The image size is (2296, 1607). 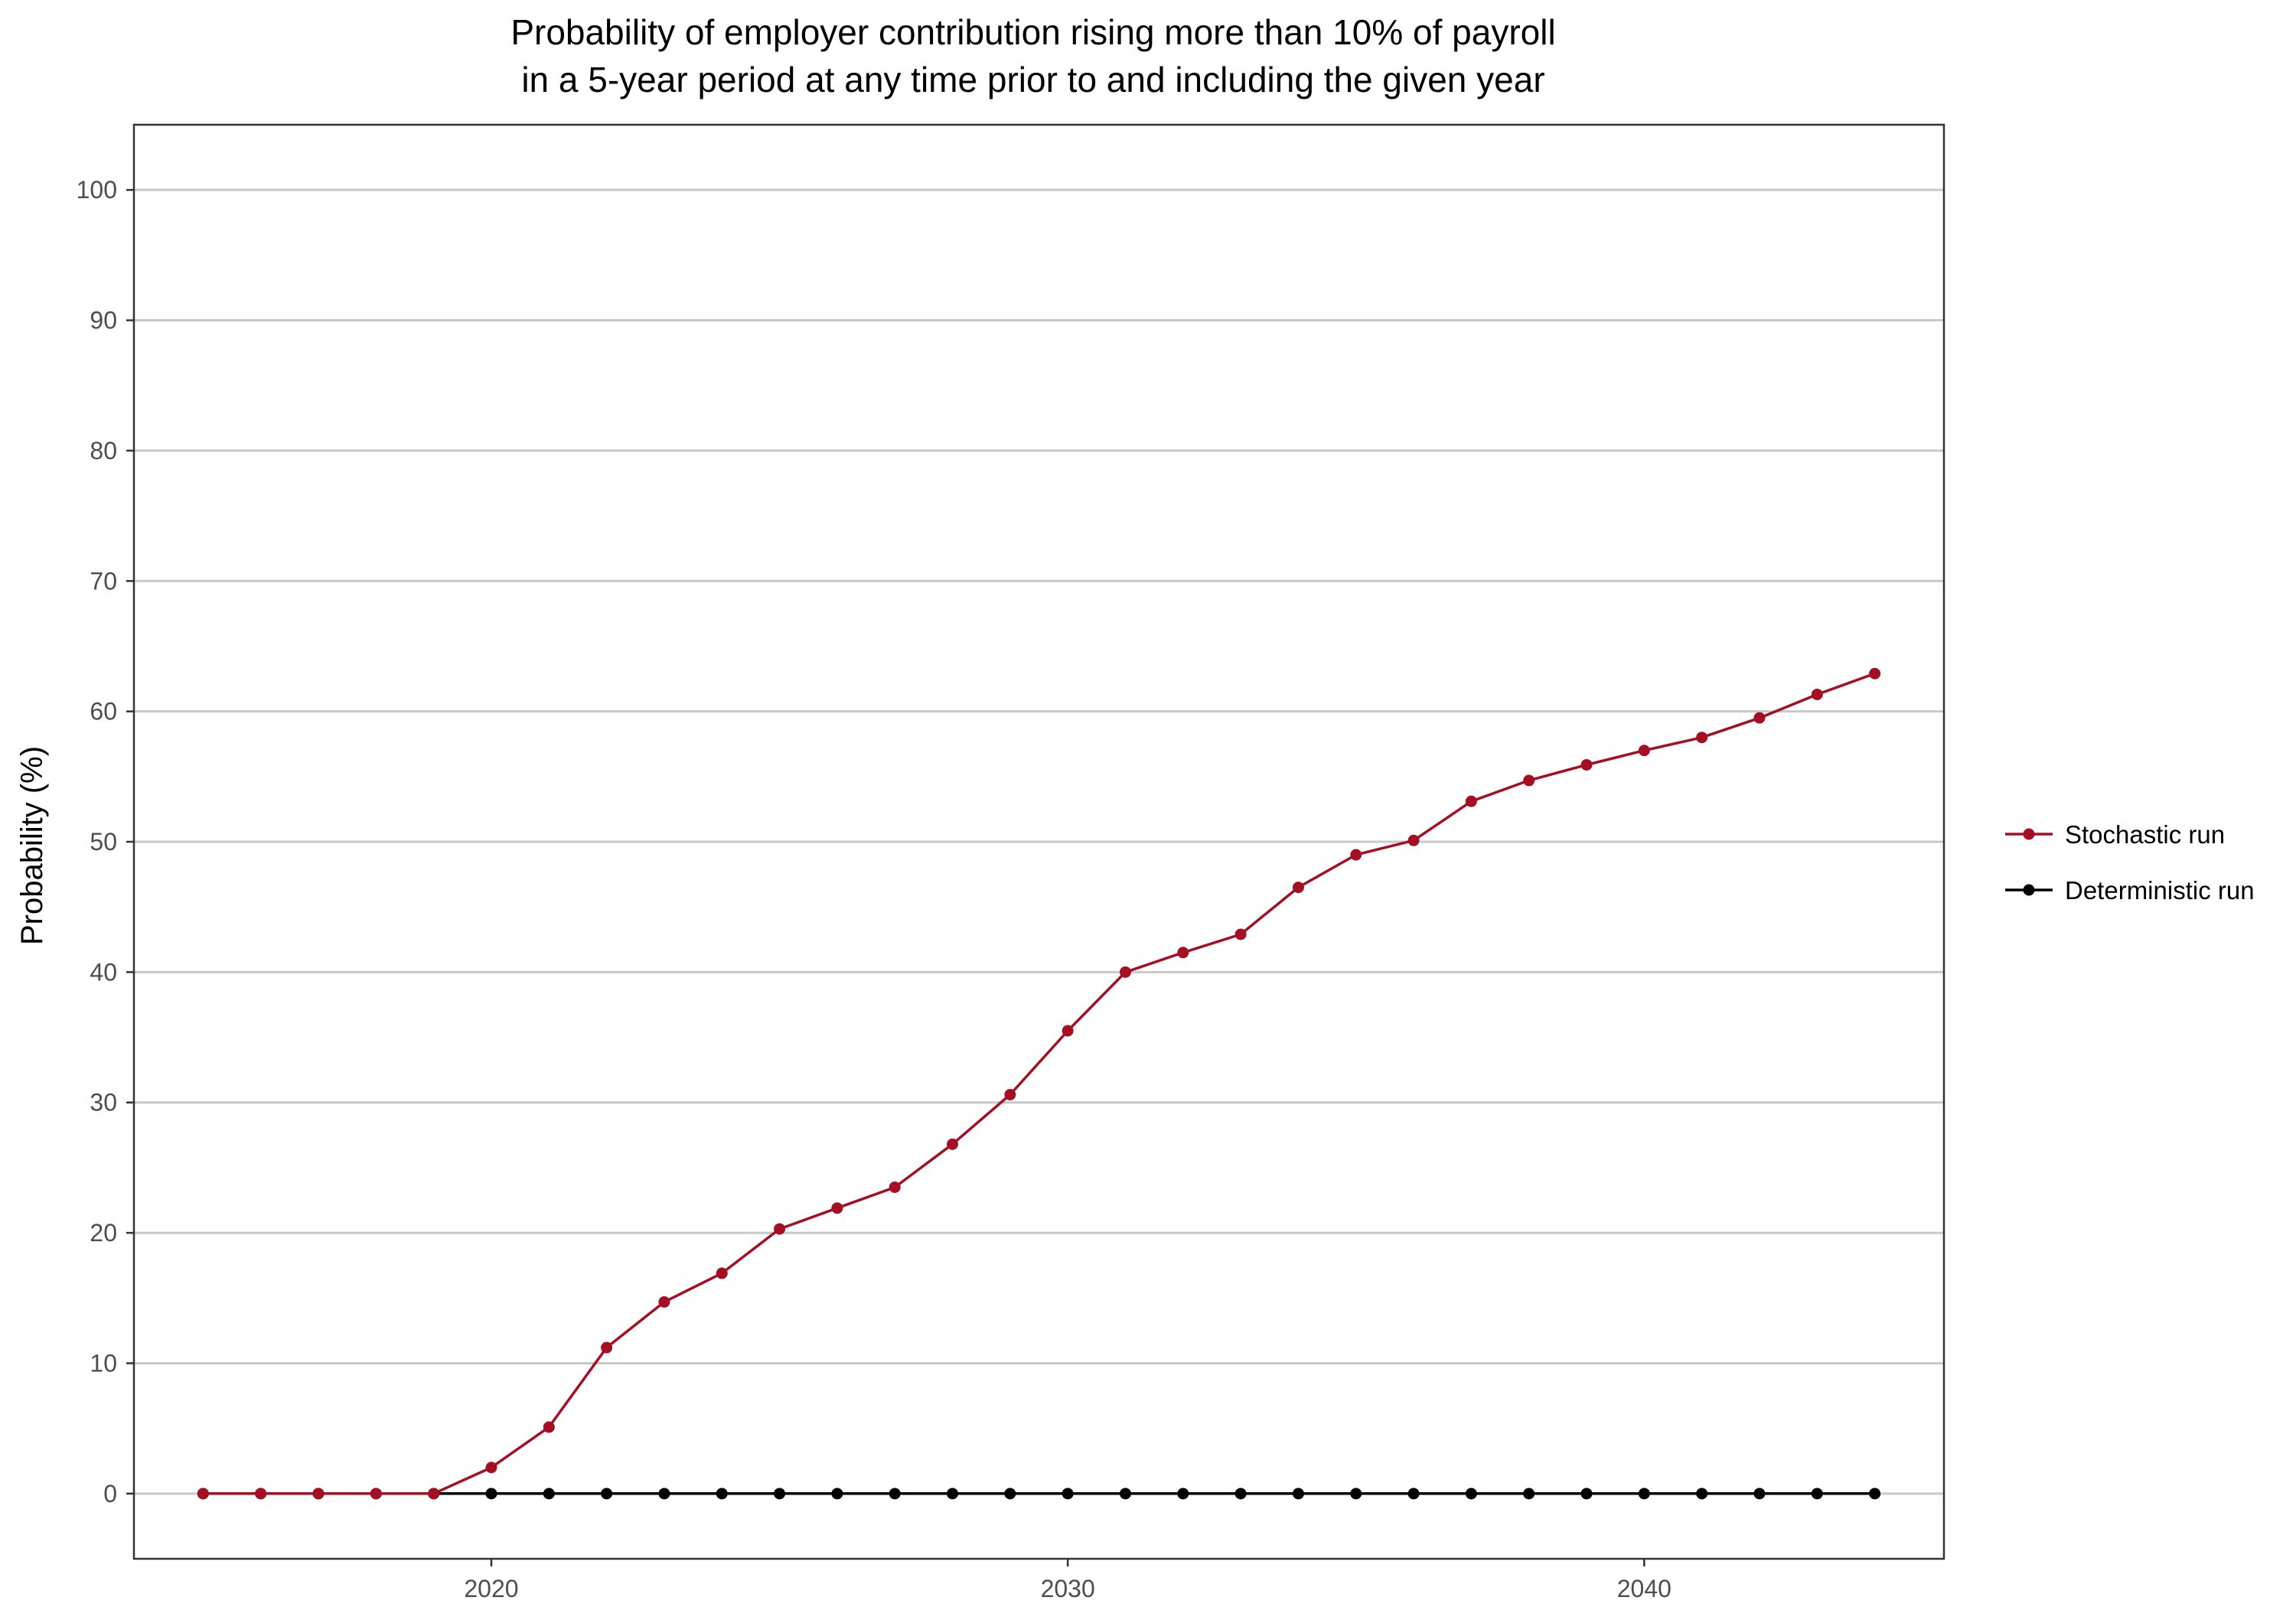 What do you see at coordinates (1529, 1494) in the screenshot?
I see `data-point-deterministic-run-2038` at bounding box center [1529, 1494].